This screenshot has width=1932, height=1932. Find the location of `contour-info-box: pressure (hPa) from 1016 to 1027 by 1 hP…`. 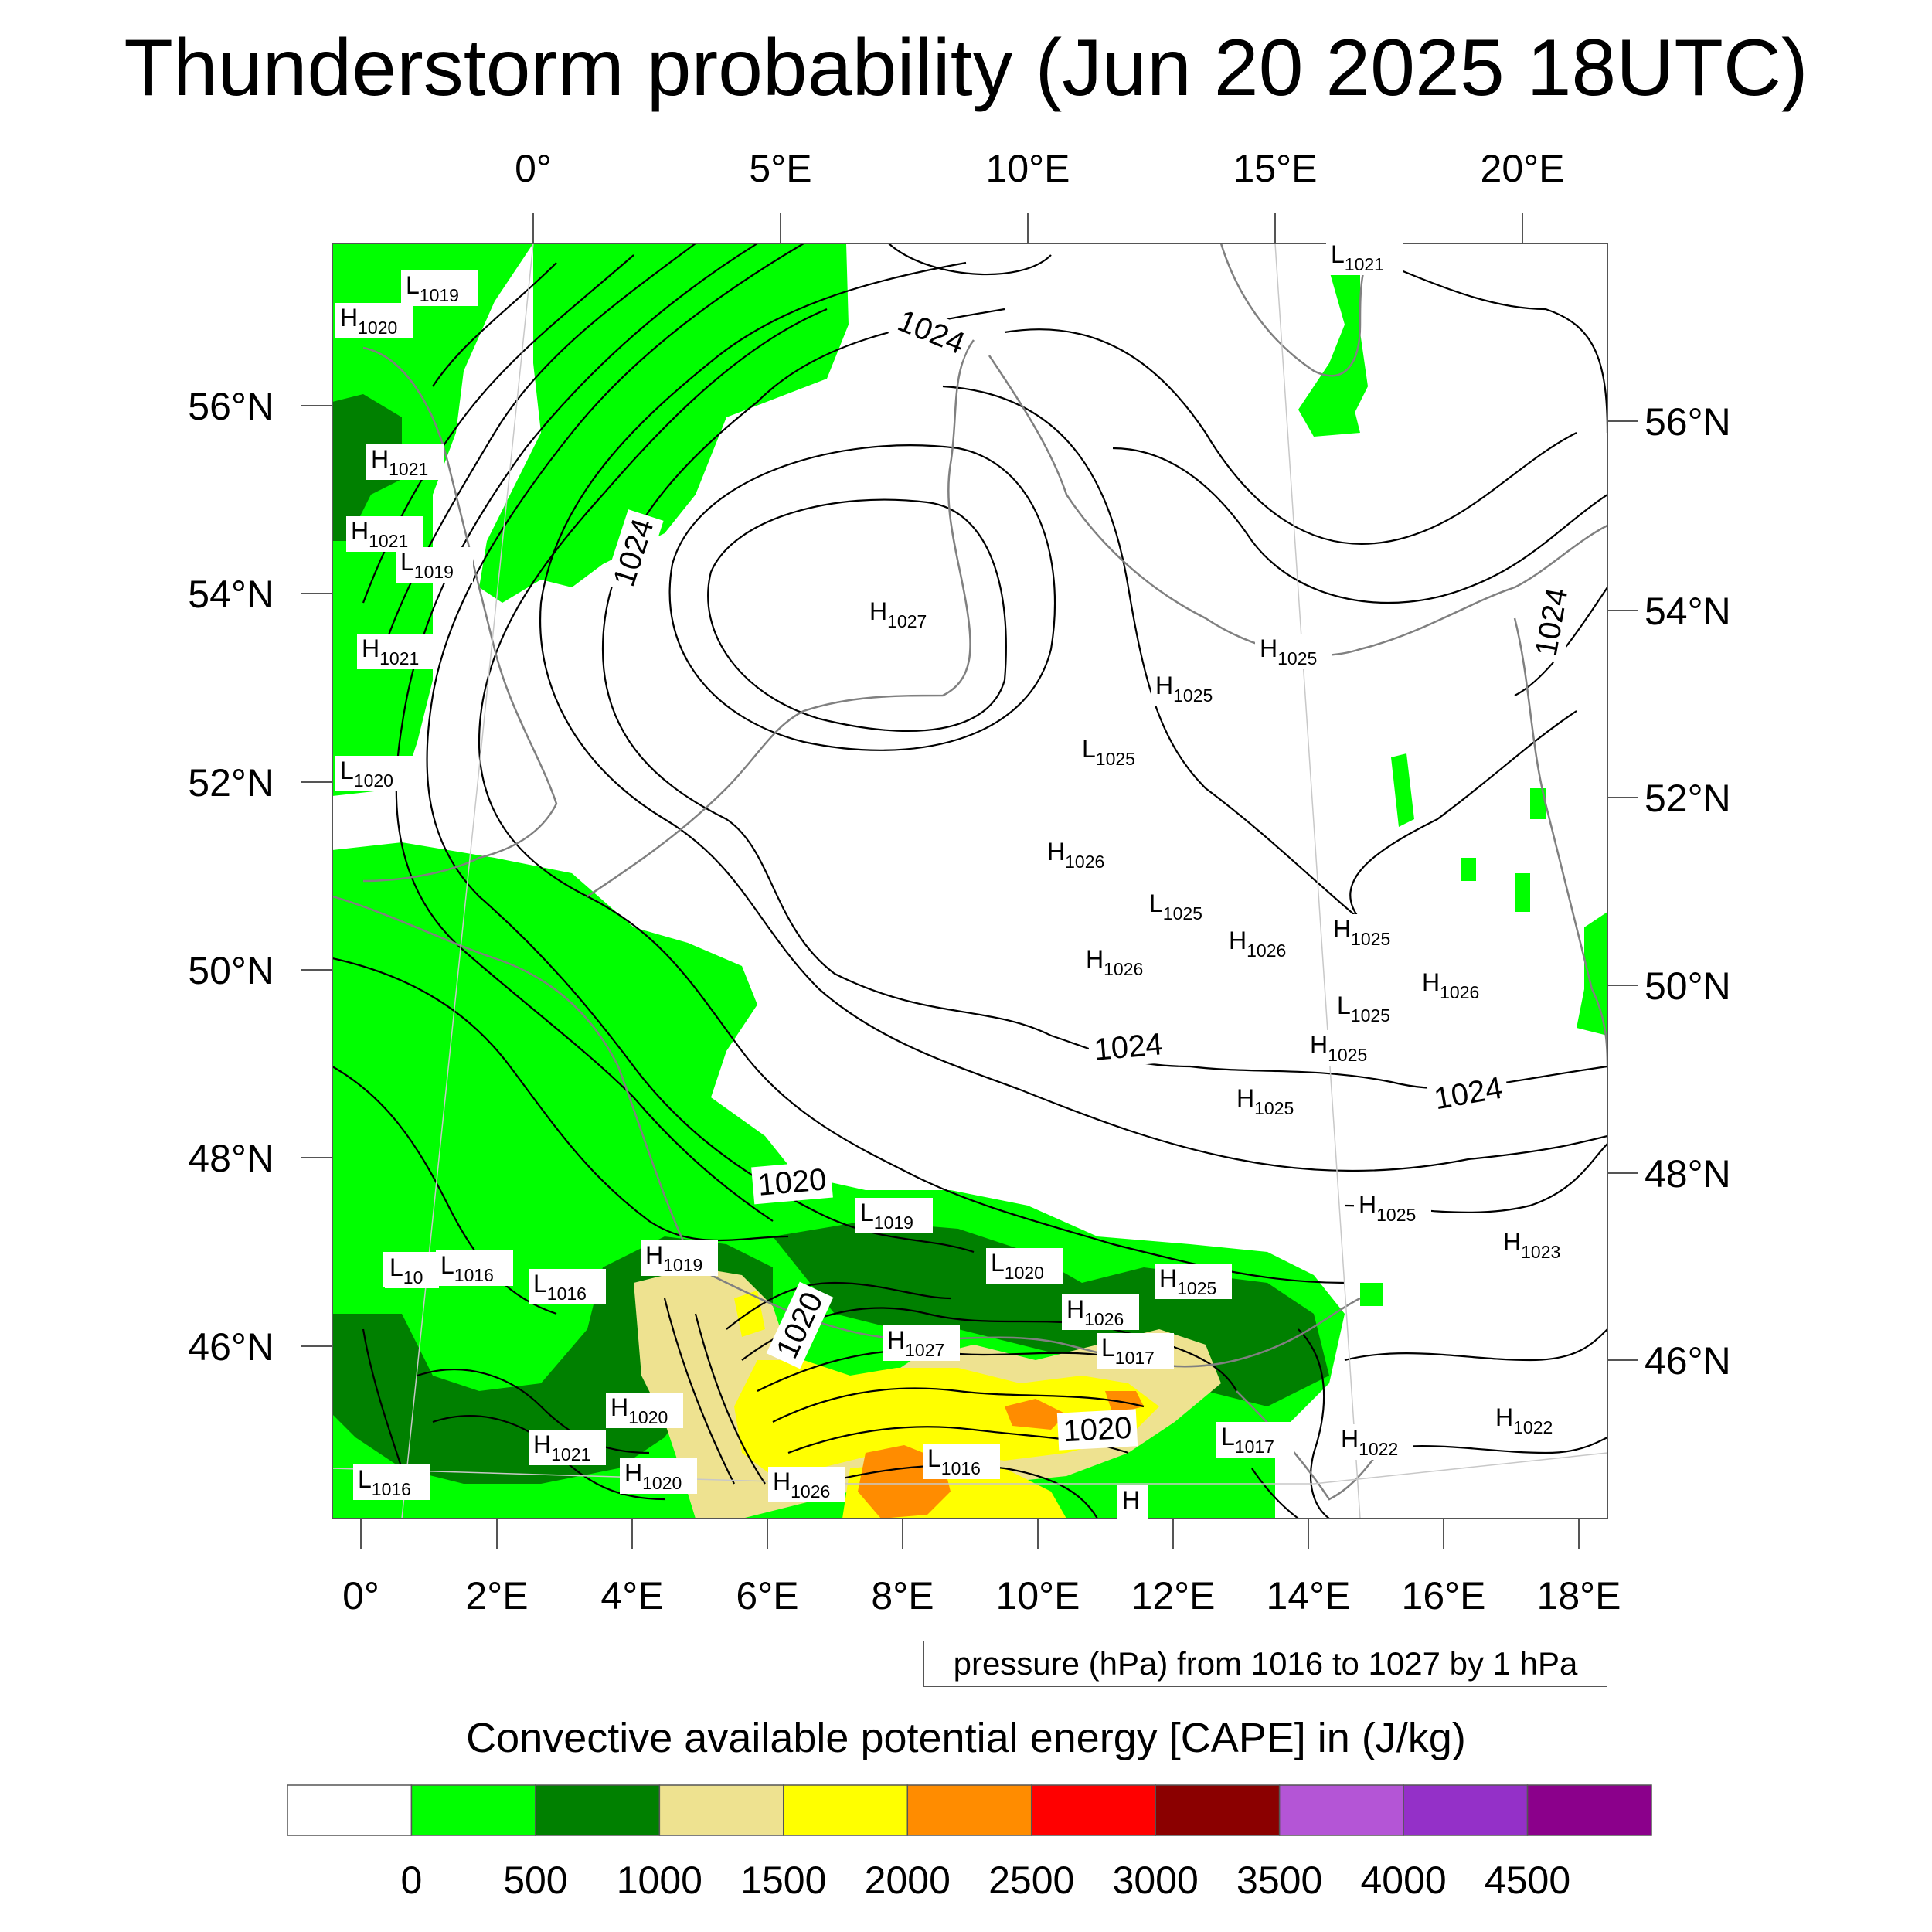

contour-info-box: pressure (hPa) from 1016 to 1027 by 1 hP… is located at coordinates (1265, 1664).